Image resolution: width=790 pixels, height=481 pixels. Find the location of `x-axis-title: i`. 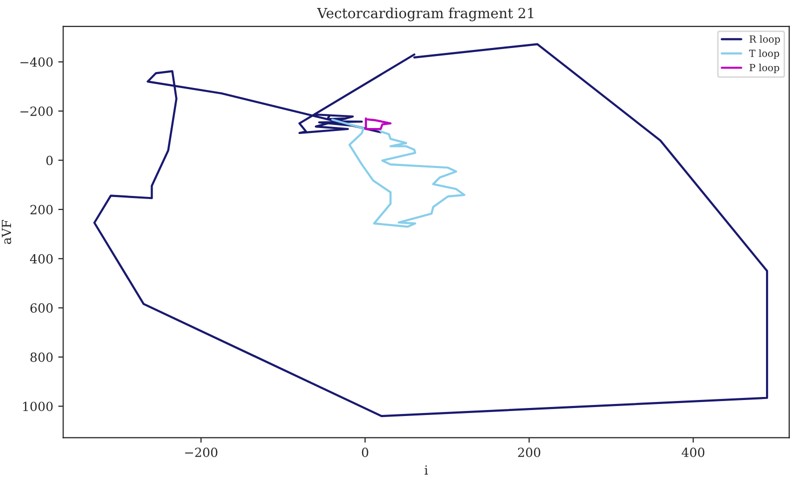

x-axis-title: i is located at coordinates (426, 470).